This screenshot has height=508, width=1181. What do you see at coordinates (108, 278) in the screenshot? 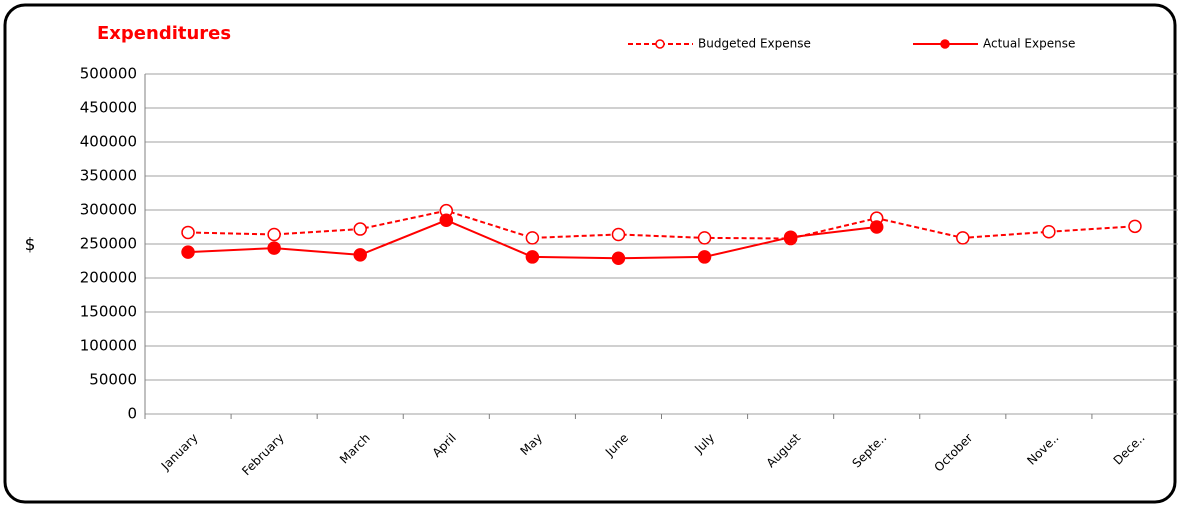
I see `y-tick-label: 200000` at bounding box center [108, 278].